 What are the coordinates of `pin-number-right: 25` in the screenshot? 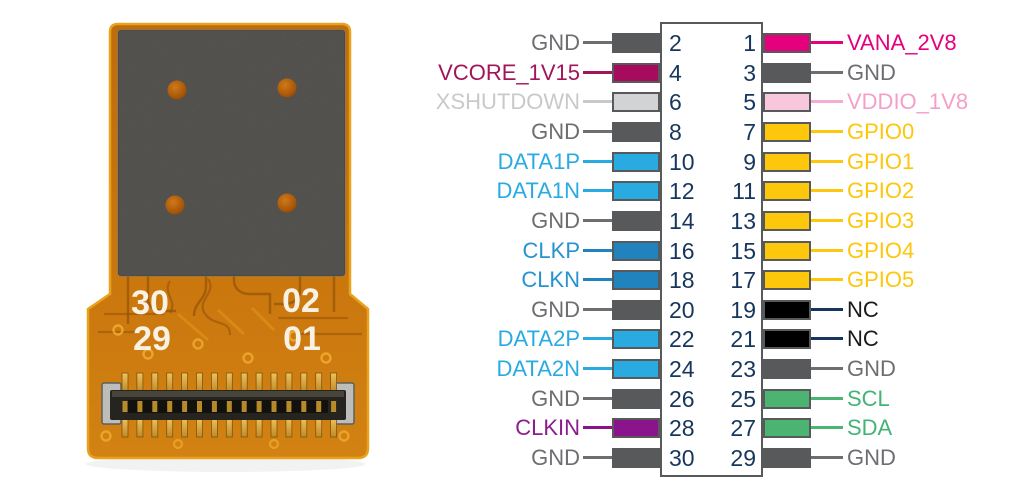 It's located at (743, 398).